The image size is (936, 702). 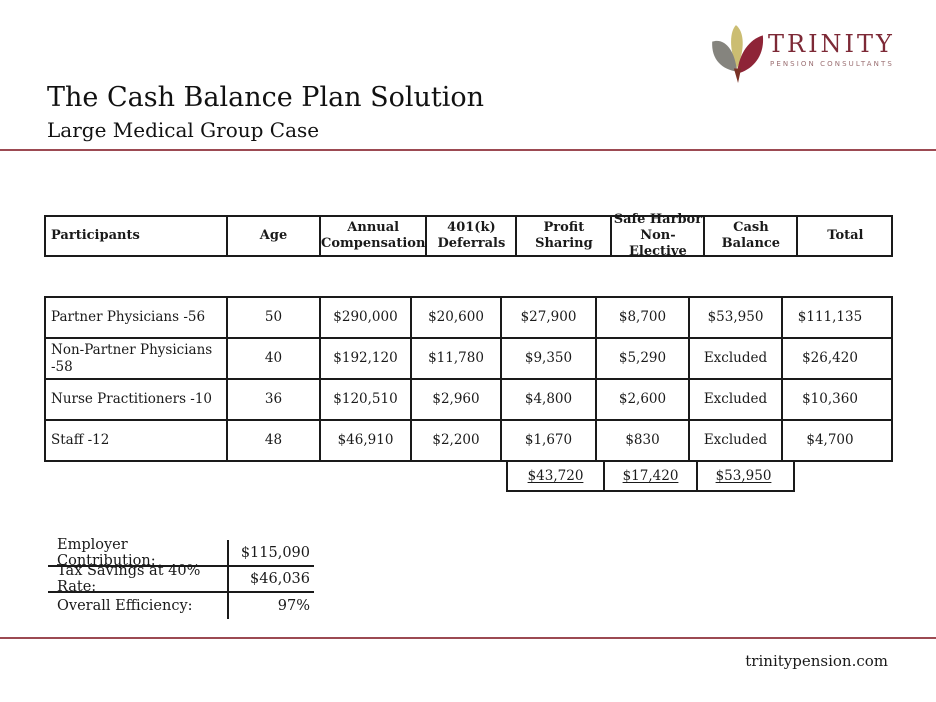 What do you see at coordinates (125, 606) in the screenshot?
I see `summary-label: Overall Efficiency:` at bounding box center [125, 606].